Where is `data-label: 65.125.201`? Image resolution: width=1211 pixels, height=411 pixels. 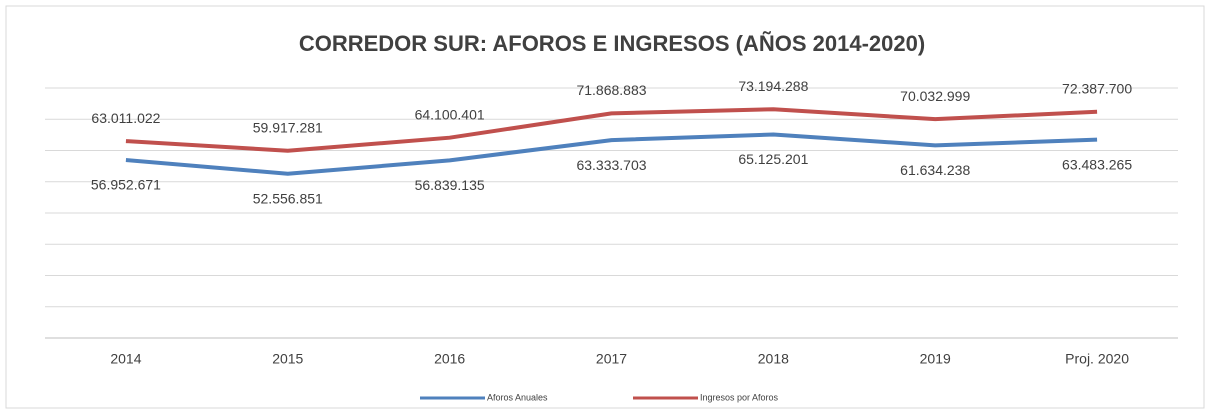 data-label: 65.125.201 is located at coordinates (773, 159).